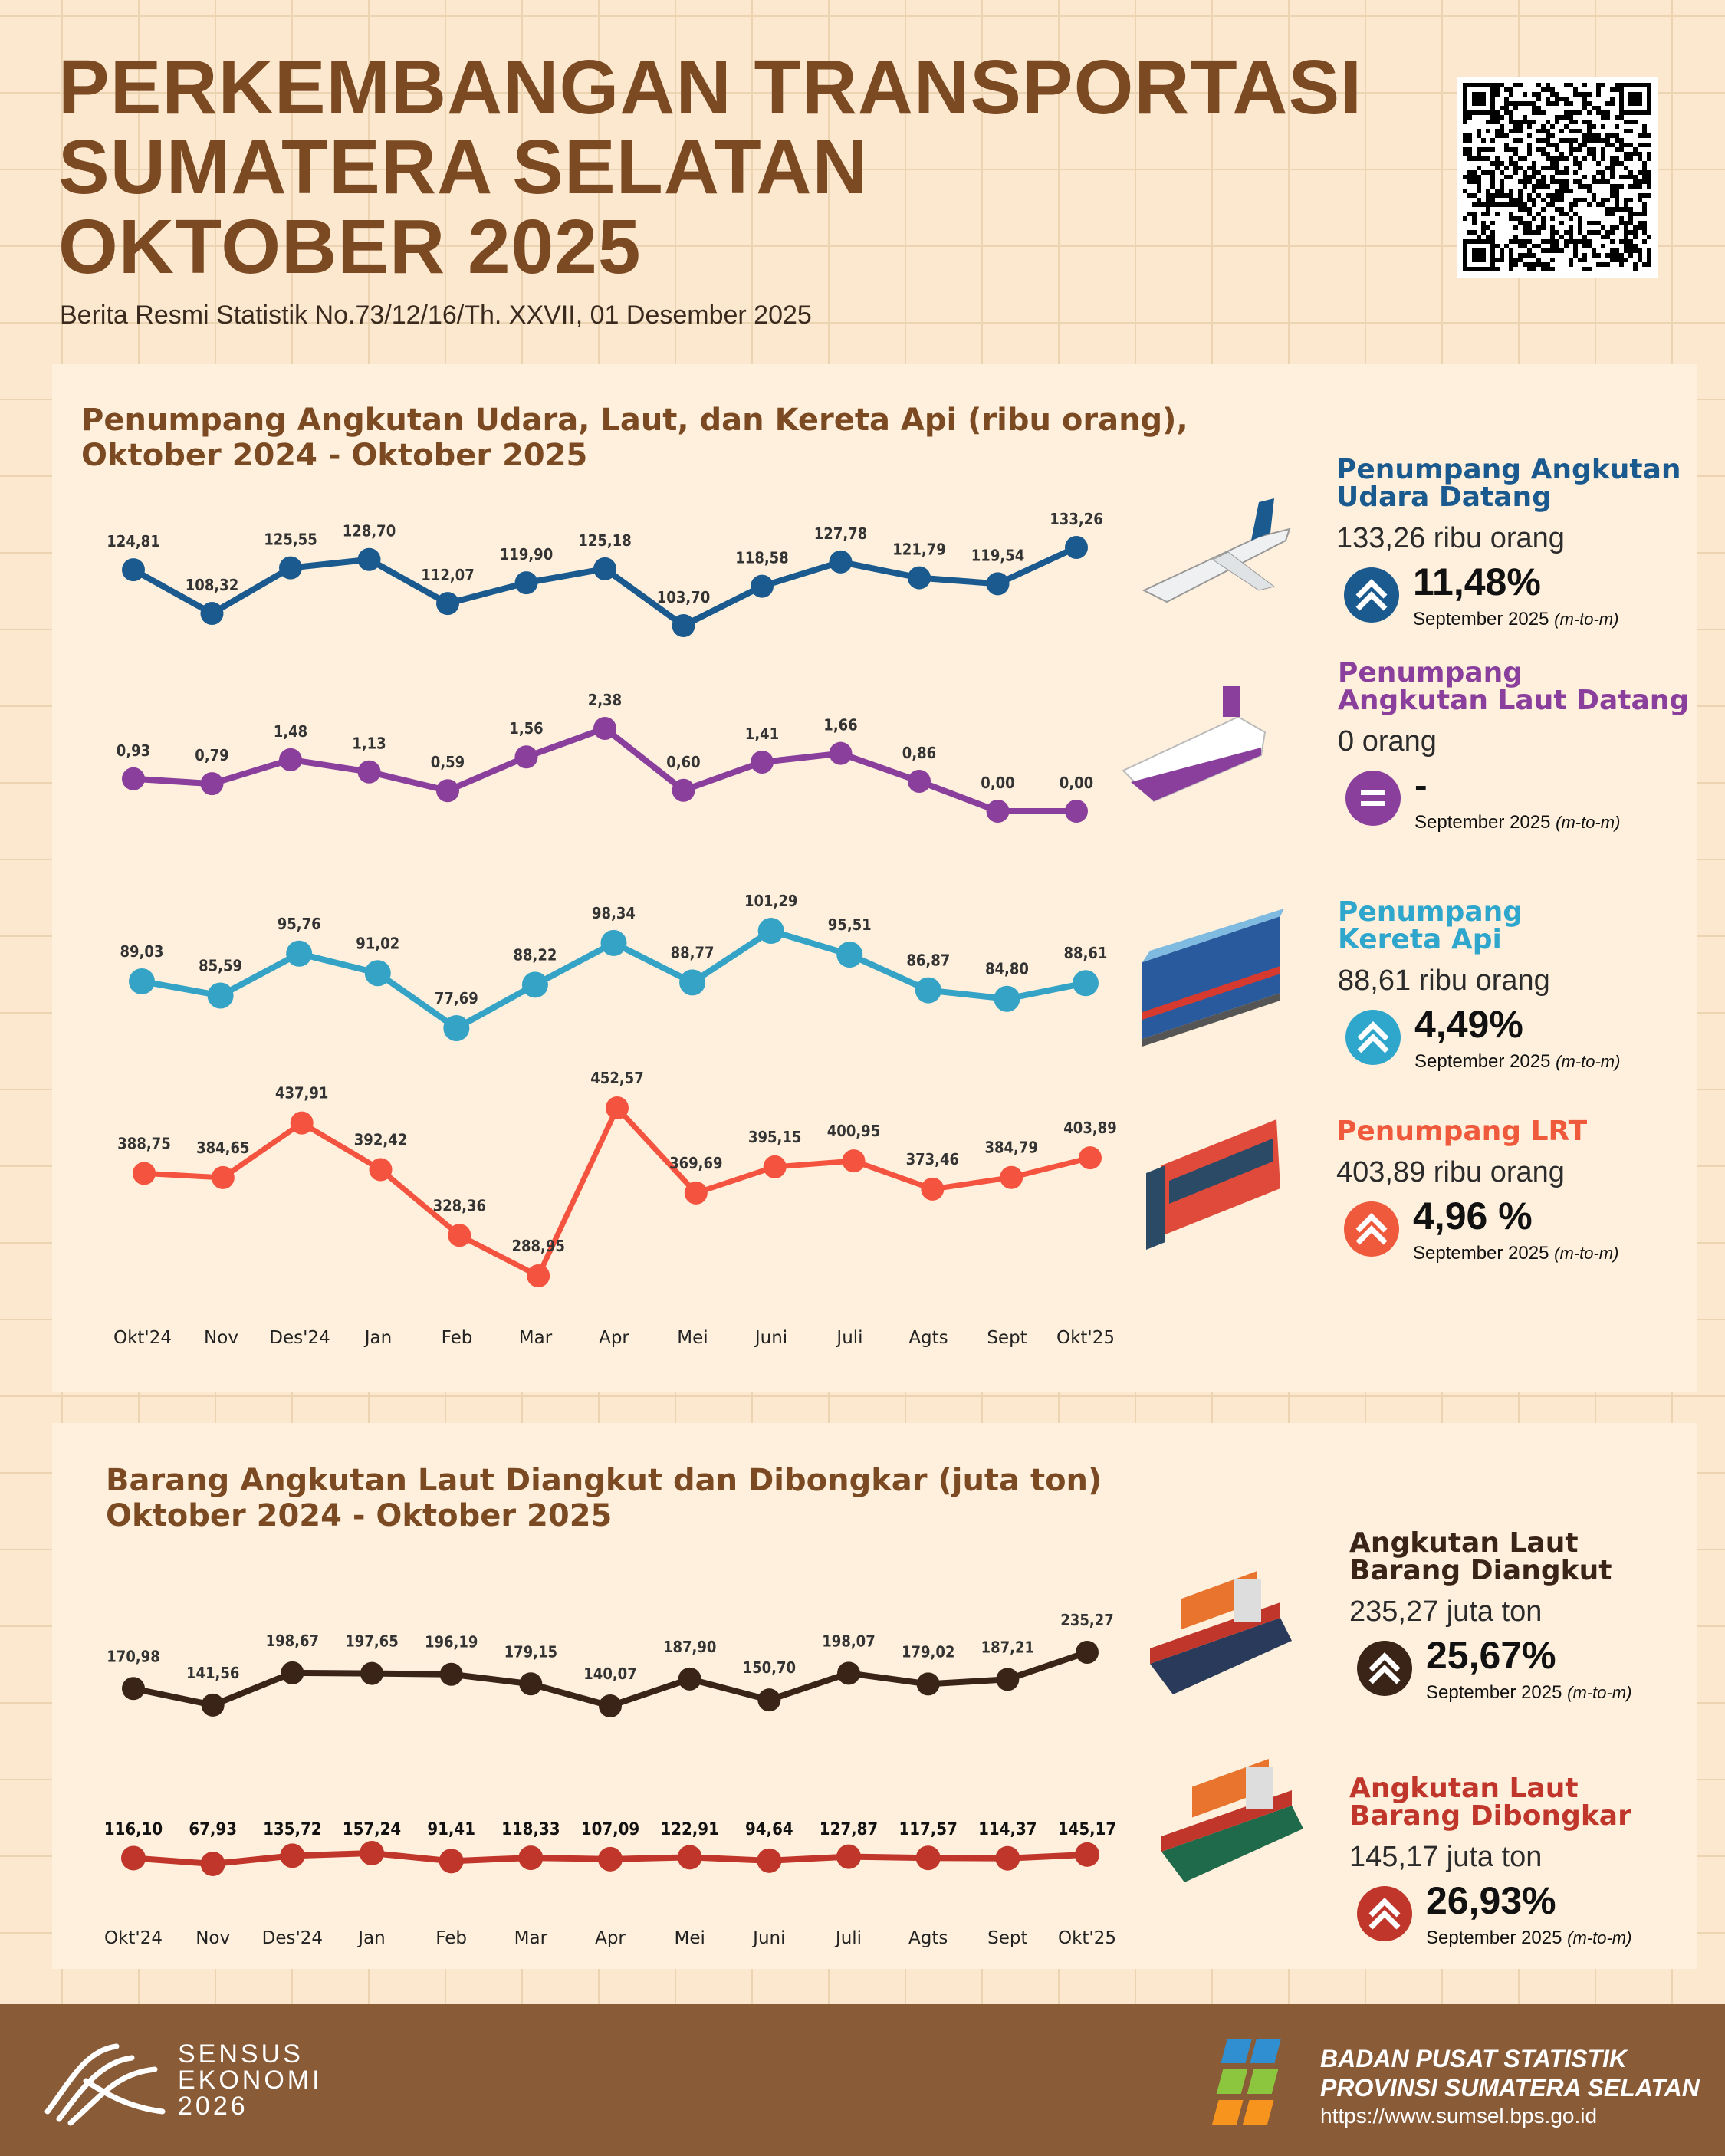 The height and width of the screenshot is (2156, 1725). Describe the element at coordinates (929, 1938) in the screenshot. I see `x-tick-label: Agts` at that location.